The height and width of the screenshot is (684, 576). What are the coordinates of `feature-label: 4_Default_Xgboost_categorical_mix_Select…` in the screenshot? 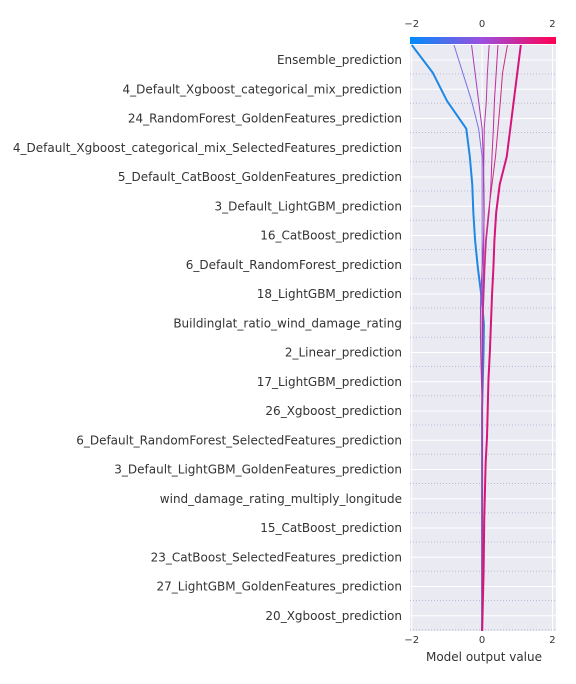 It's located at (207, 148).